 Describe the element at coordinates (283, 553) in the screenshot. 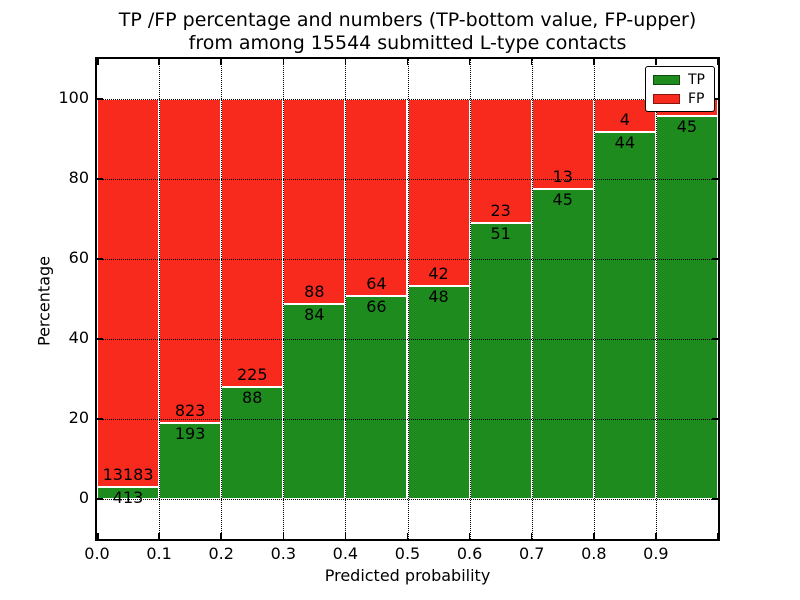

I see `x-tick-label-0.3: 0.3` at that location.